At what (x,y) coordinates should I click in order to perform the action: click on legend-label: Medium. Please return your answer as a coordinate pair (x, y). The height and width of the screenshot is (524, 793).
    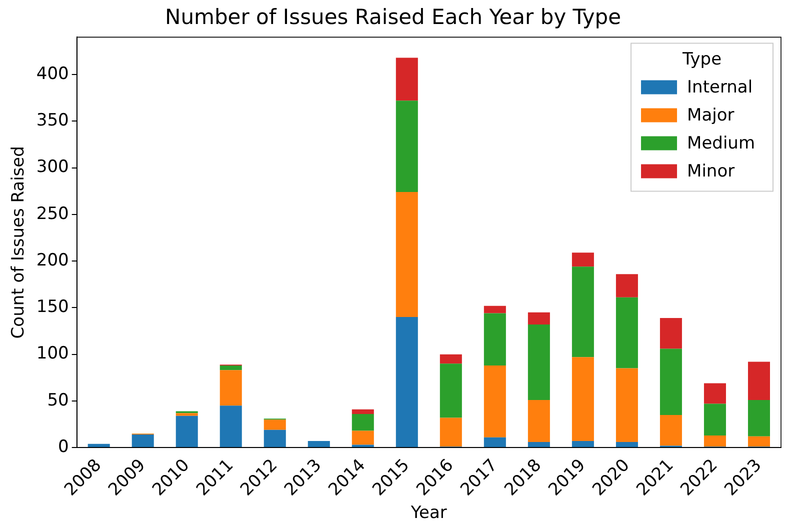
    Looking at the image, I should click on (721, 144).